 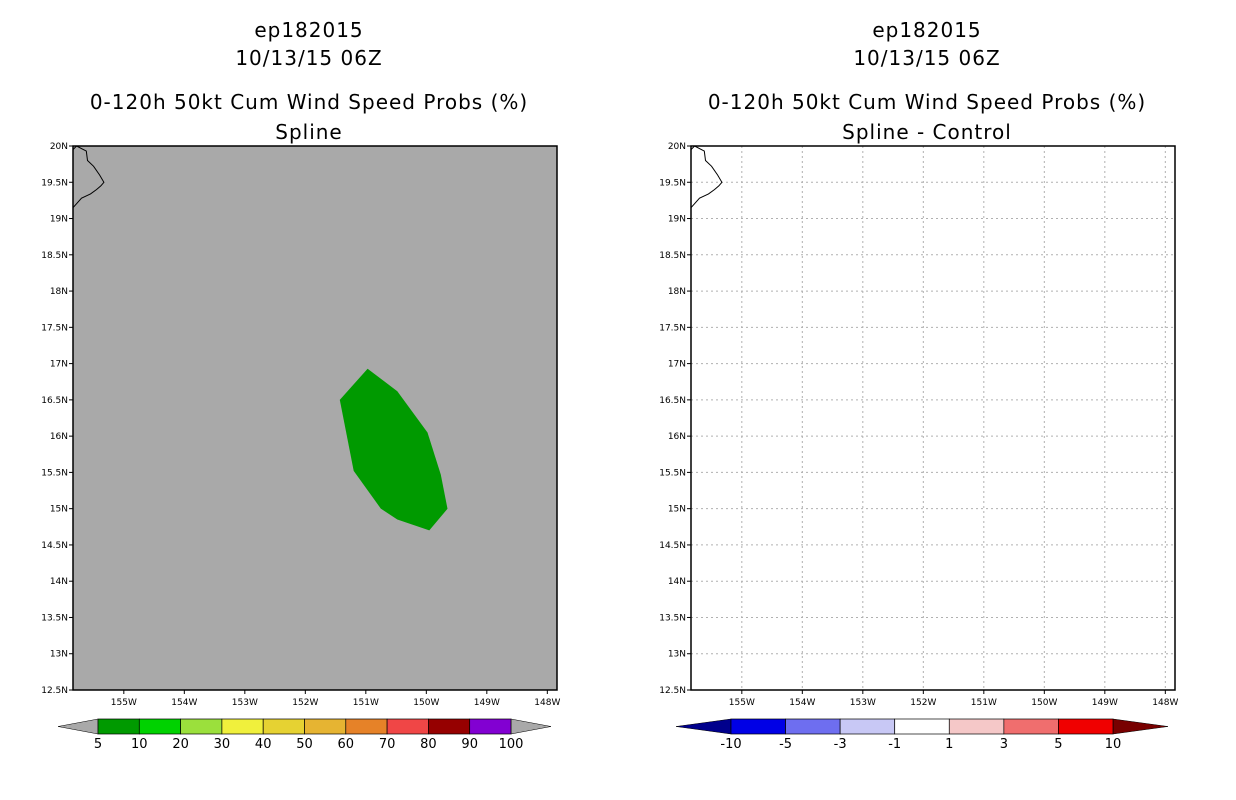 What do you see at coordinates (730, 744) in the screenshot?
I see `colorbar-label: -10` at bounding box center [730, 744].